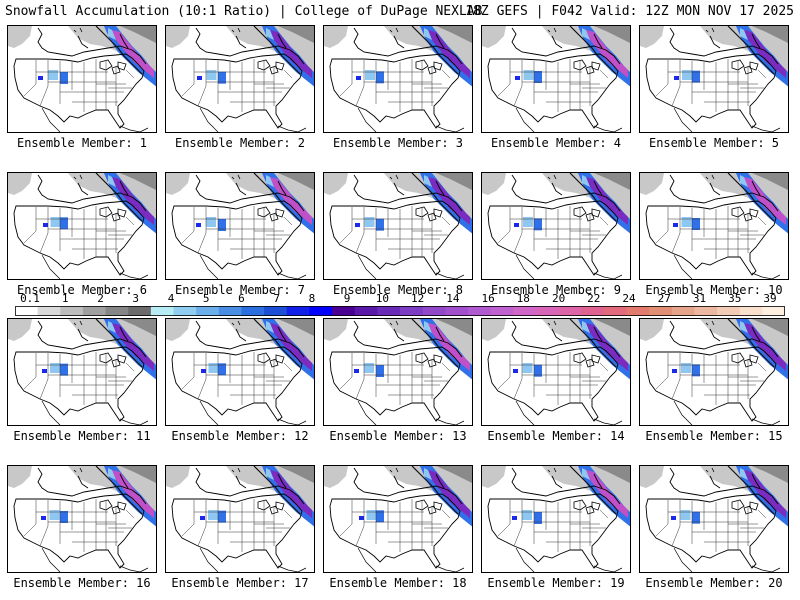  Describe the element at coordinates (240, 583) in the screenshot. I see `ensemble-member-label: Ensemble Member: 17` at that location.